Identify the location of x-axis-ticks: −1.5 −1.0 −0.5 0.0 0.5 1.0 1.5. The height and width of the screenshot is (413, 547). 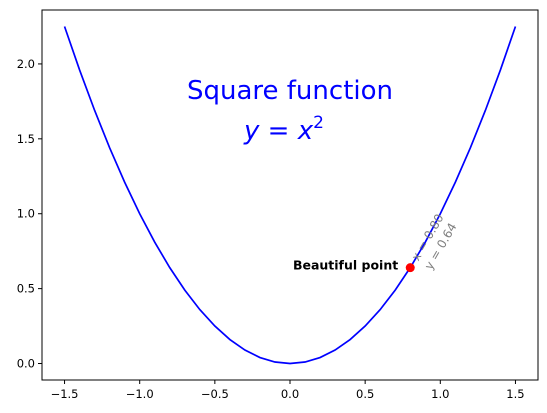
(288, 390).